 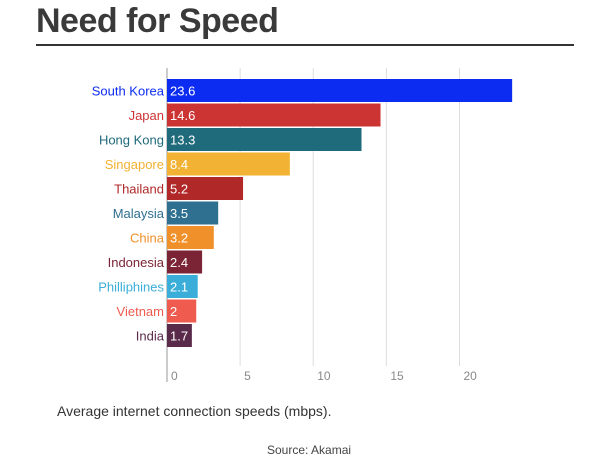 What do you see at coordinates (139, 213) in the screenshot?
I see `category-label-malaysia: Malaysia` at bounding box center [139, 213].